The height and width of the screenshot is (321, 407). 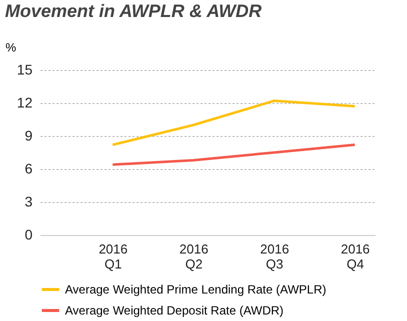 What do you see at coordinates (275, 257) in the screenshot?
I see `x-tick-label: 2016 Q3` at bounding box center [275, 257].